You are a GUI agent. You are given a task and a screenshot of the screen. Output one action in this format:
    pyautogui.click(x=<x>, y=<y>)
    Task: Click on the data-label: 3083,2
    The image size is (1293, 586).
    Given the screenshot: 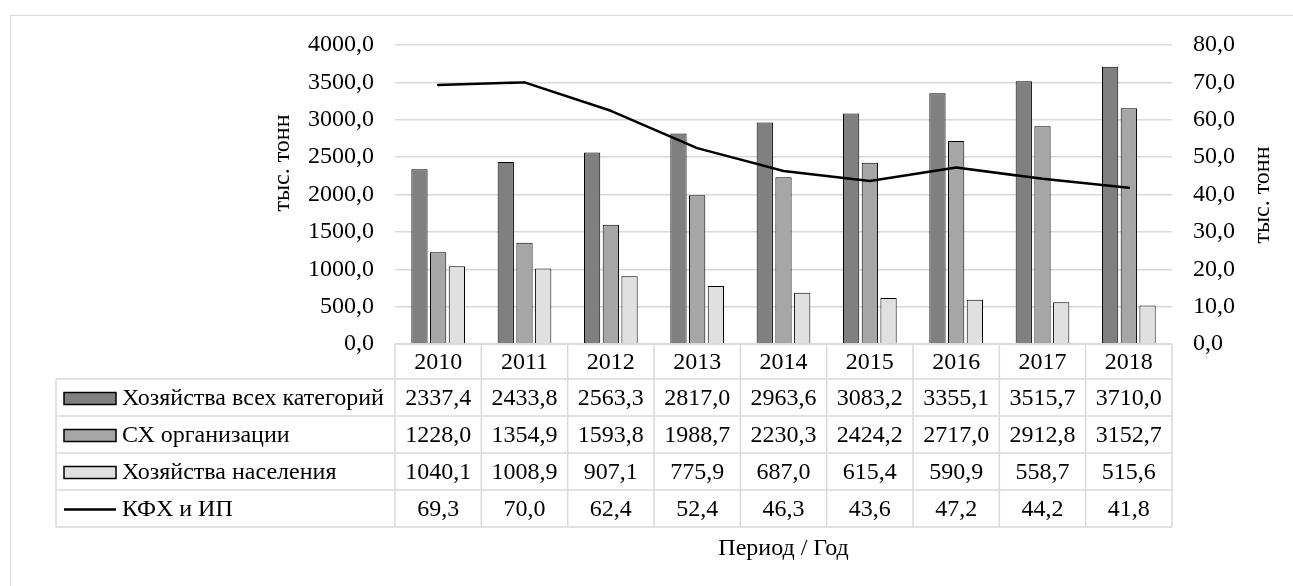 What is the action you would take?
    pyautogui.click(x=869, y=396)
    